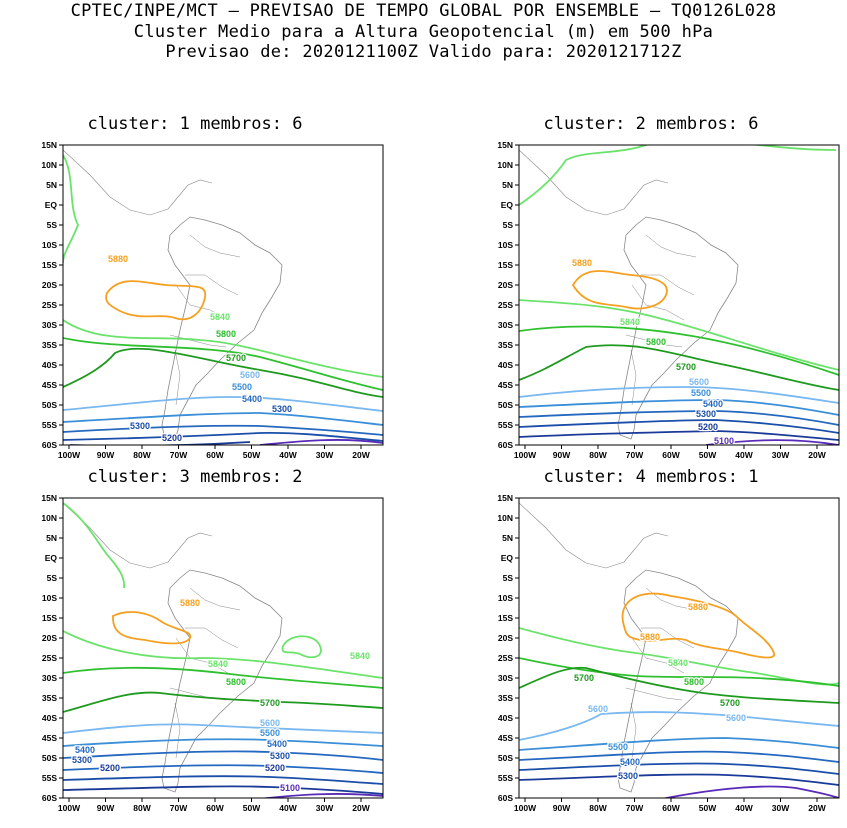 Image resolution: width=847 pixels, height=828 pixels. I want to click on lon-tick-label: 60W, so click(671, 808).